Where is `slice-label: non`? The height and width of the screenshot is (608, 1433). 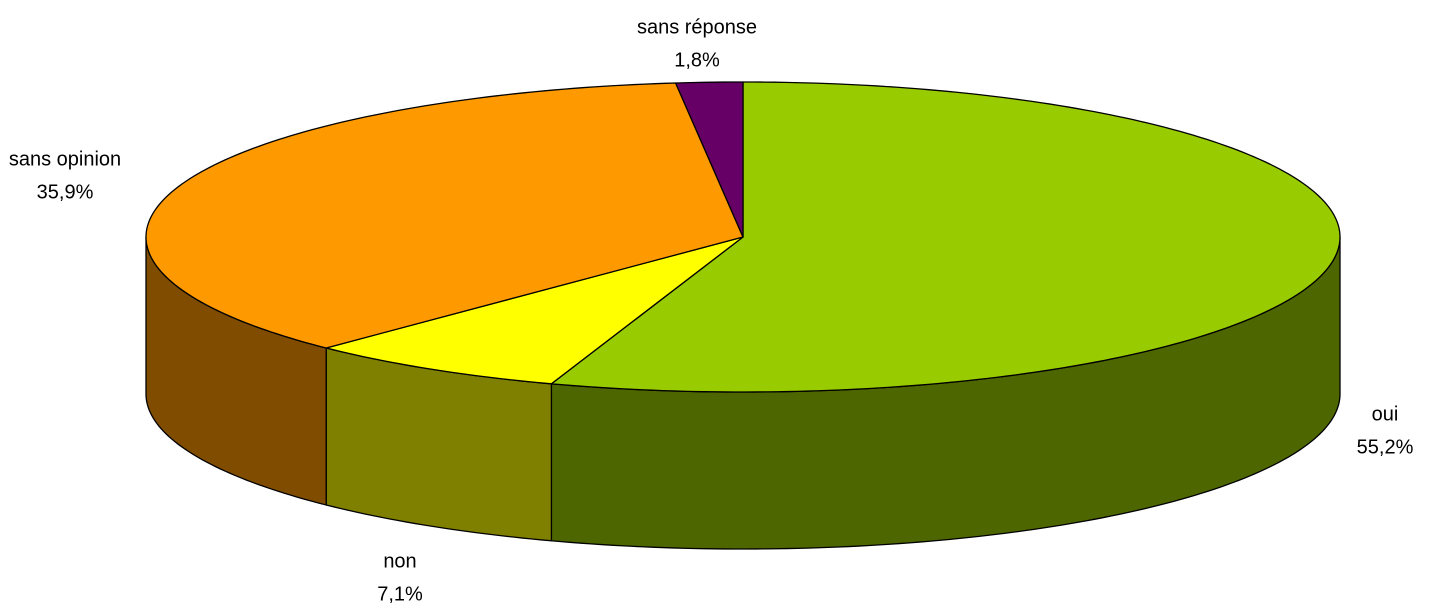
slice-label: non is located at coordinates (399, 561).